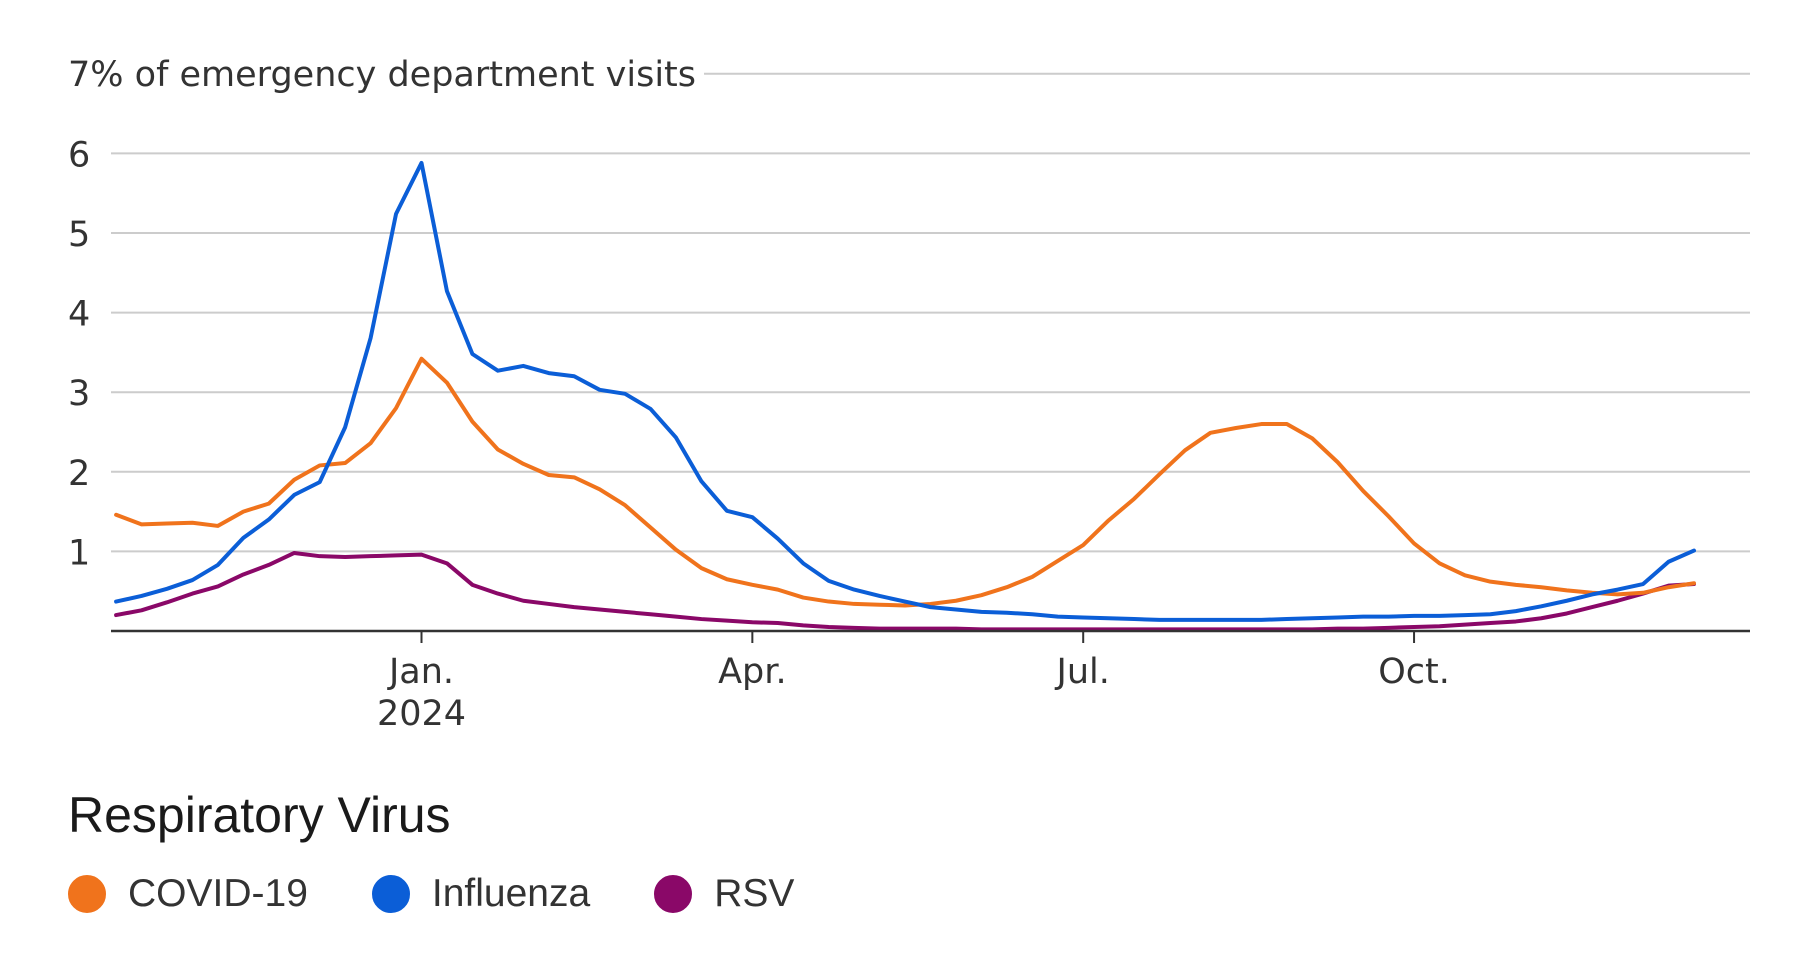 This screenshot has width=1820, height=956. I want to click on x-tick-label: Apr., so click(752, 672).